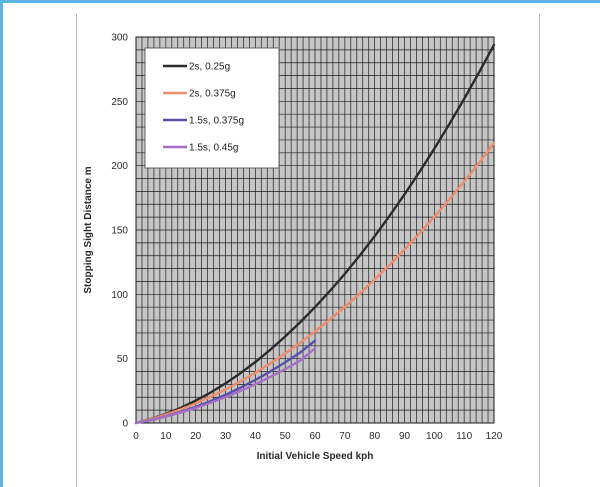 The image size is (600, 487). I want to click on x-tick-label: 70, so click(345, 436).